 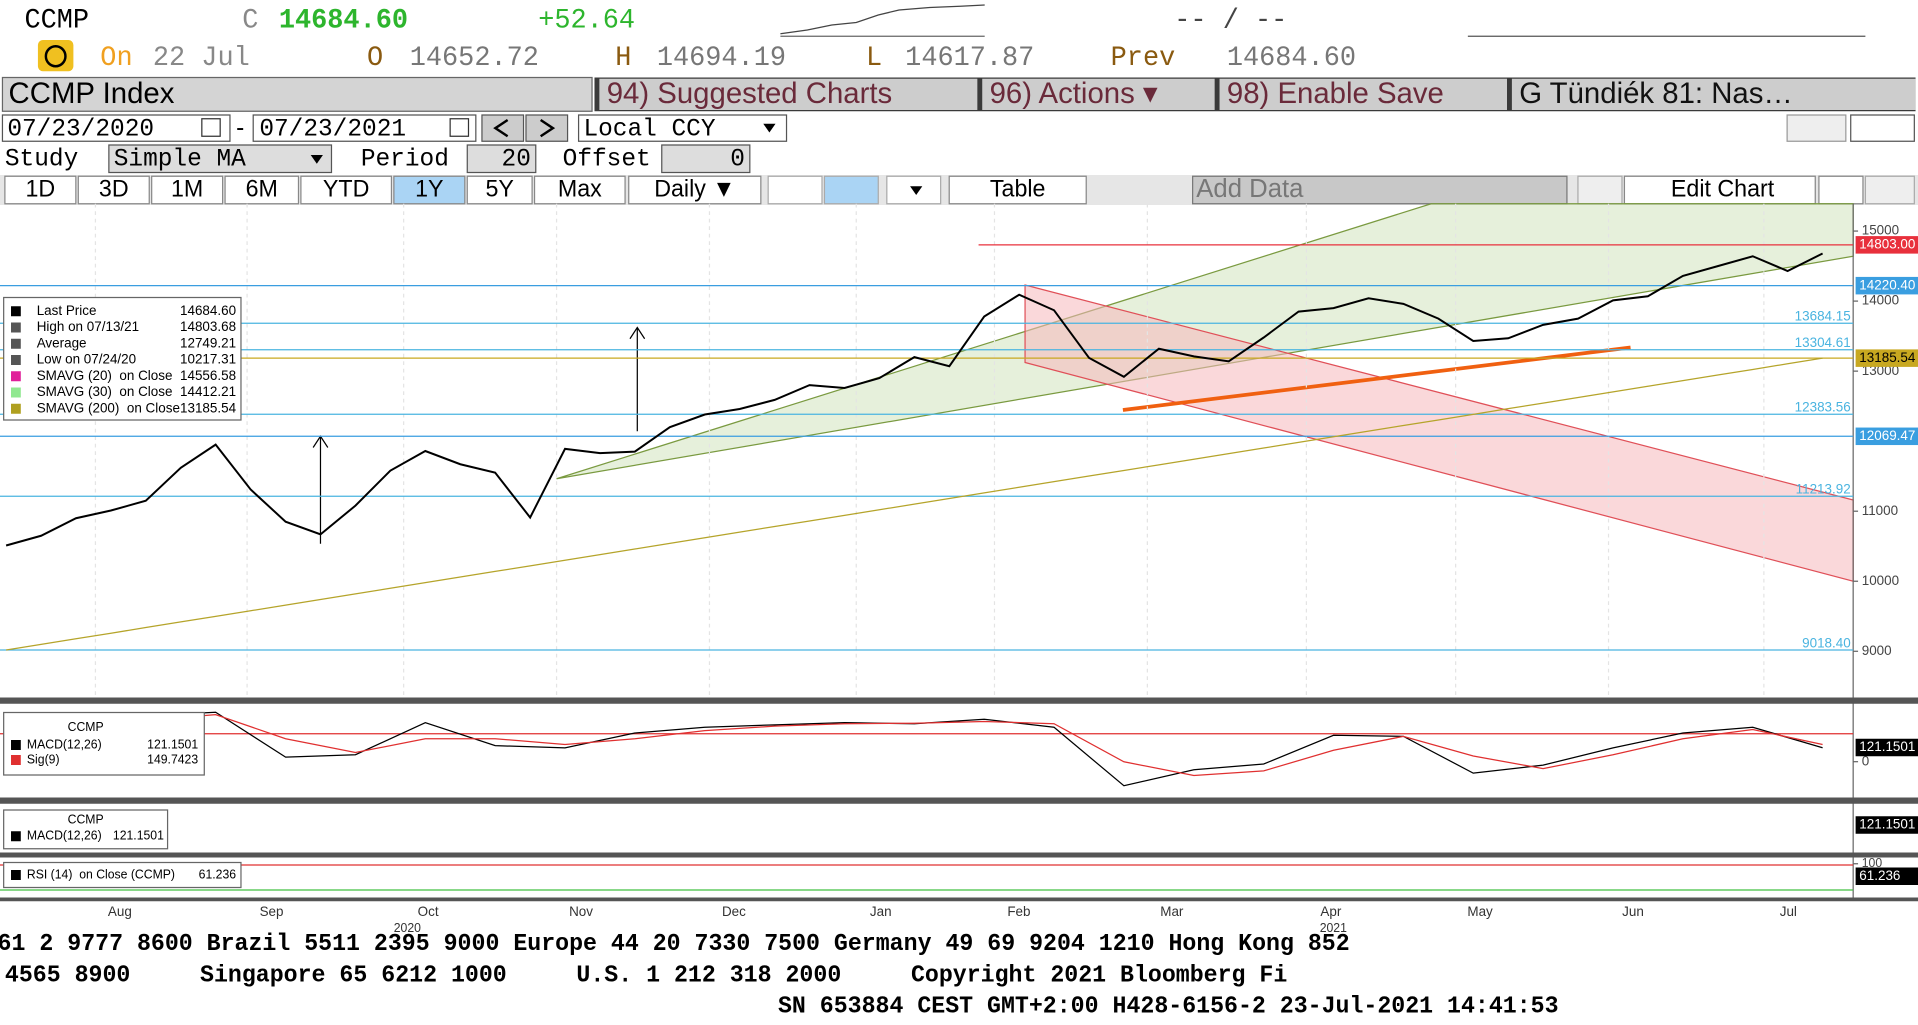 I want to click on y-tick-label: 100, so click(x=1872, y=863).